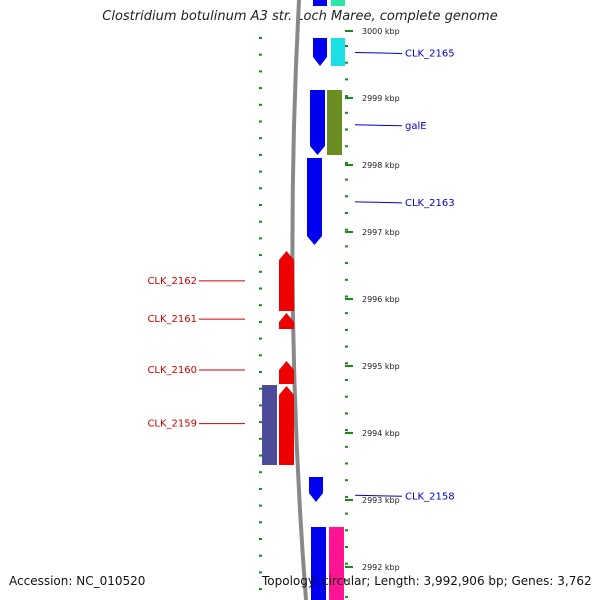  What do you see at coordinates (336, 563) in the screenshot?
I see `cds-forward-bottom` at bounding box center [336, 563].